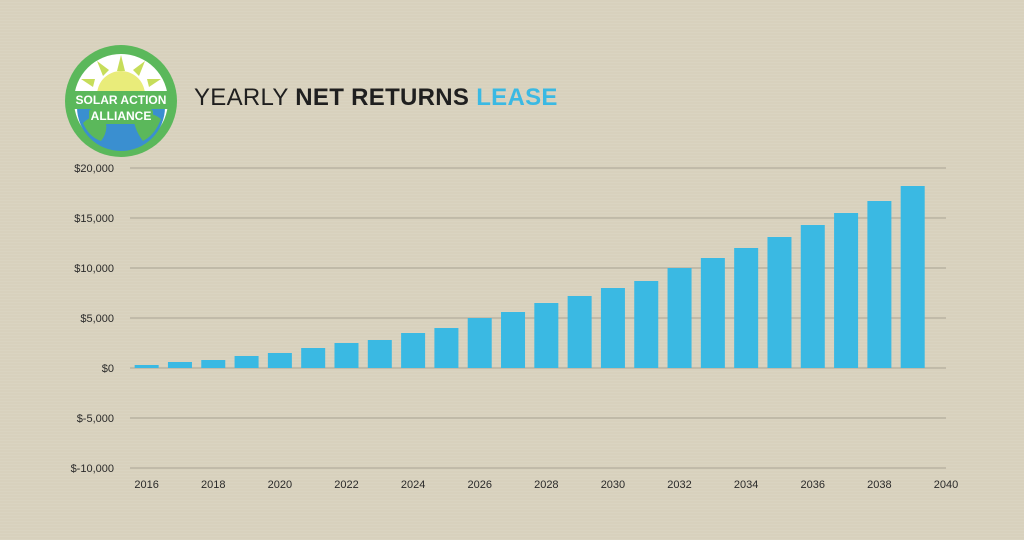 The height and width of the screenshot is (540, 1024). What do you see at coordinates (879, 284) in the screenshot?
I see `bar-2038` at bounding box center [879, 284].